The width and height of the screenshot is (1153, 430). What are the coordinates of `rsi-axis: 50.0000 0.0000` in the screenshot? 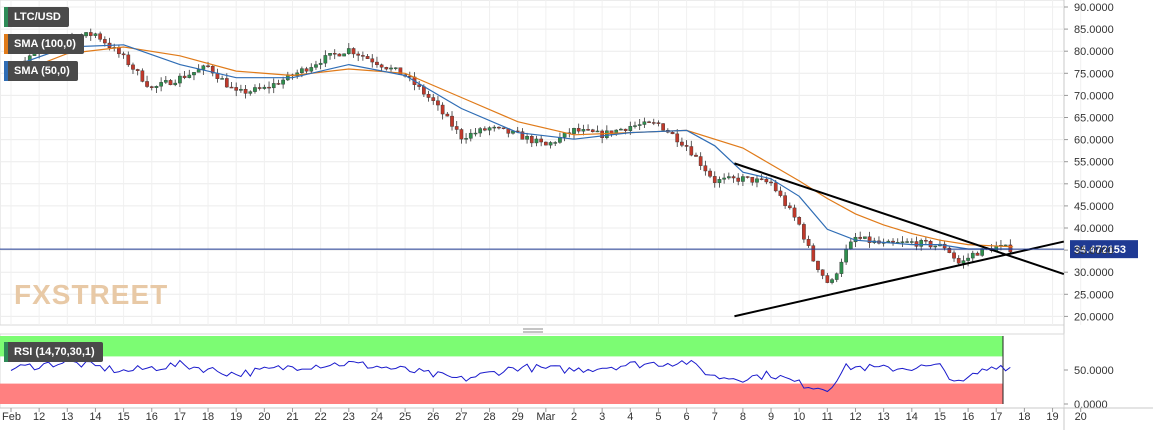 It's located at (1089, 388).